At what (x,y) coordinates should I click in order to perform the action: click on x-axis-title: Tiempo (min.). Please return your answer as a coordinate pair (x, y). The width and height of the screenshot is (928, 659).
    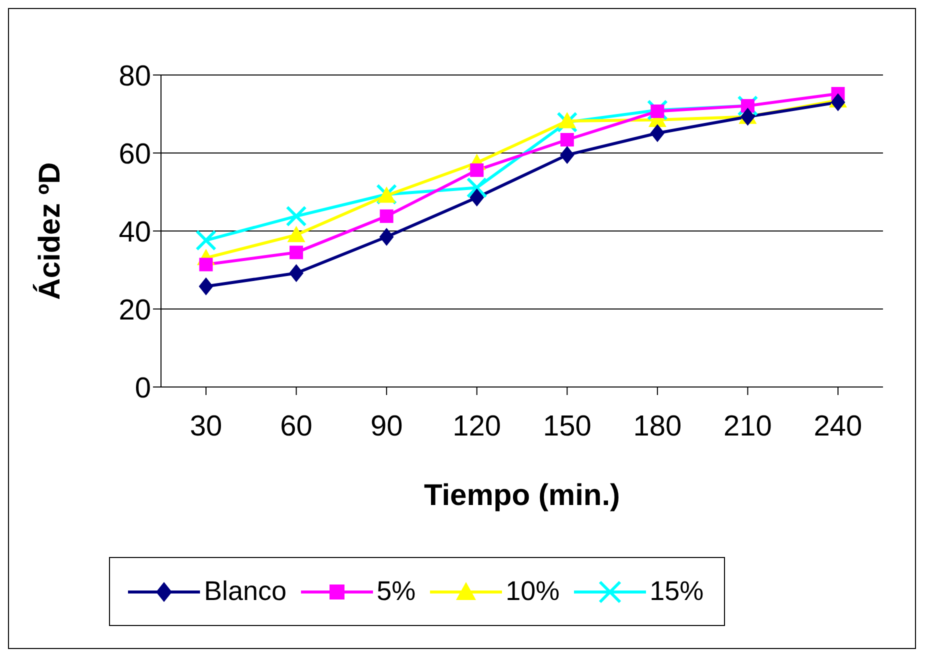
    Looking at the image, I should click on (522, 495).